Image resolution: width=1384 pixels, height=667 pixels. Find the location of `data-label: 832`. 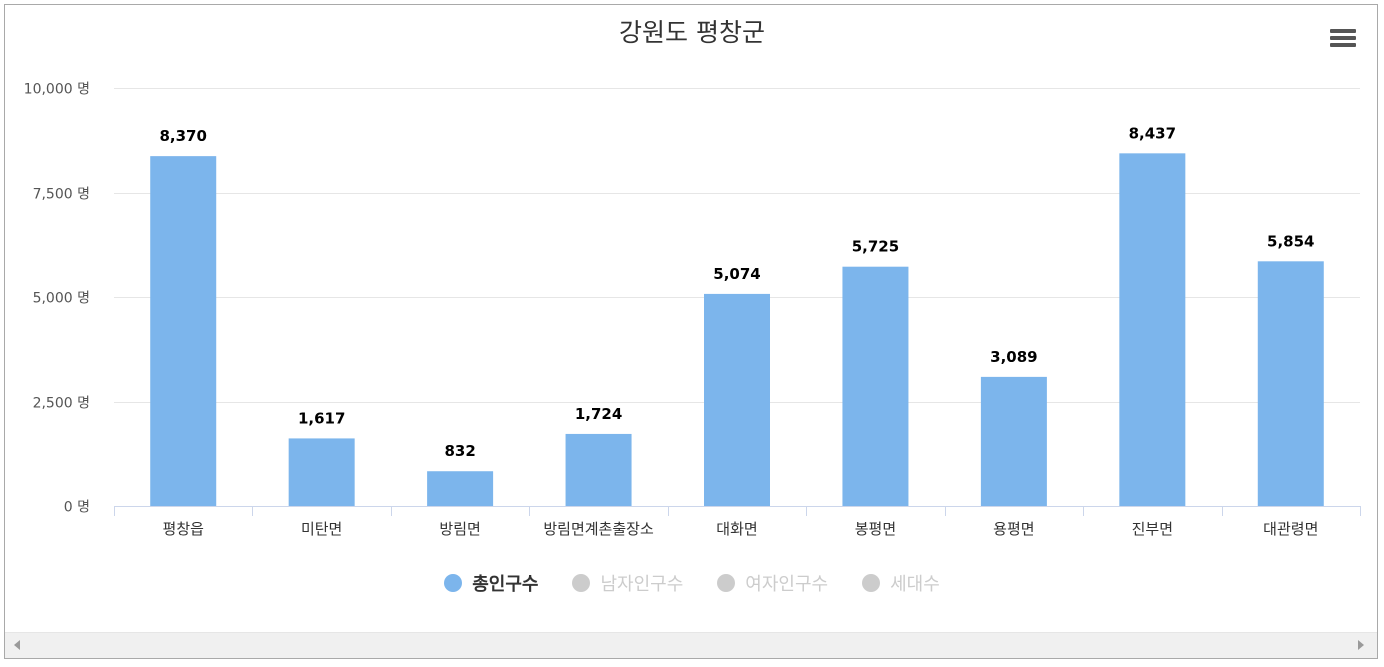

data-label: 832 is located at coordinates (459, 451).